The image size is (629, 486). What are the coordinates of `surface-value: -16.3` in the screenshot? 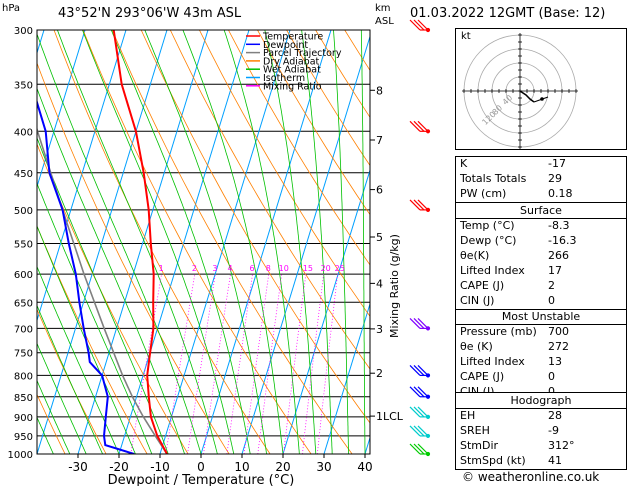 It's located at (562, 240).